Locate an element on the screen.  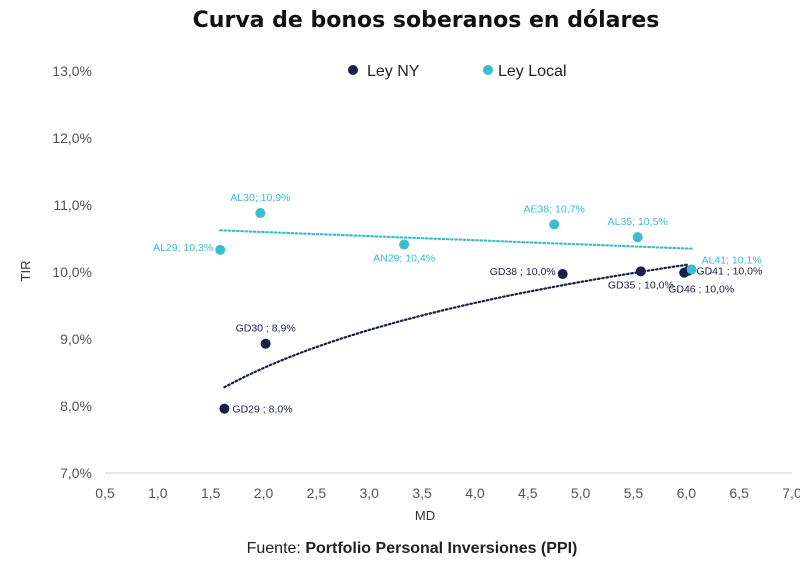
y-tick-label: 7,0% is located at coordinates (76, 473).